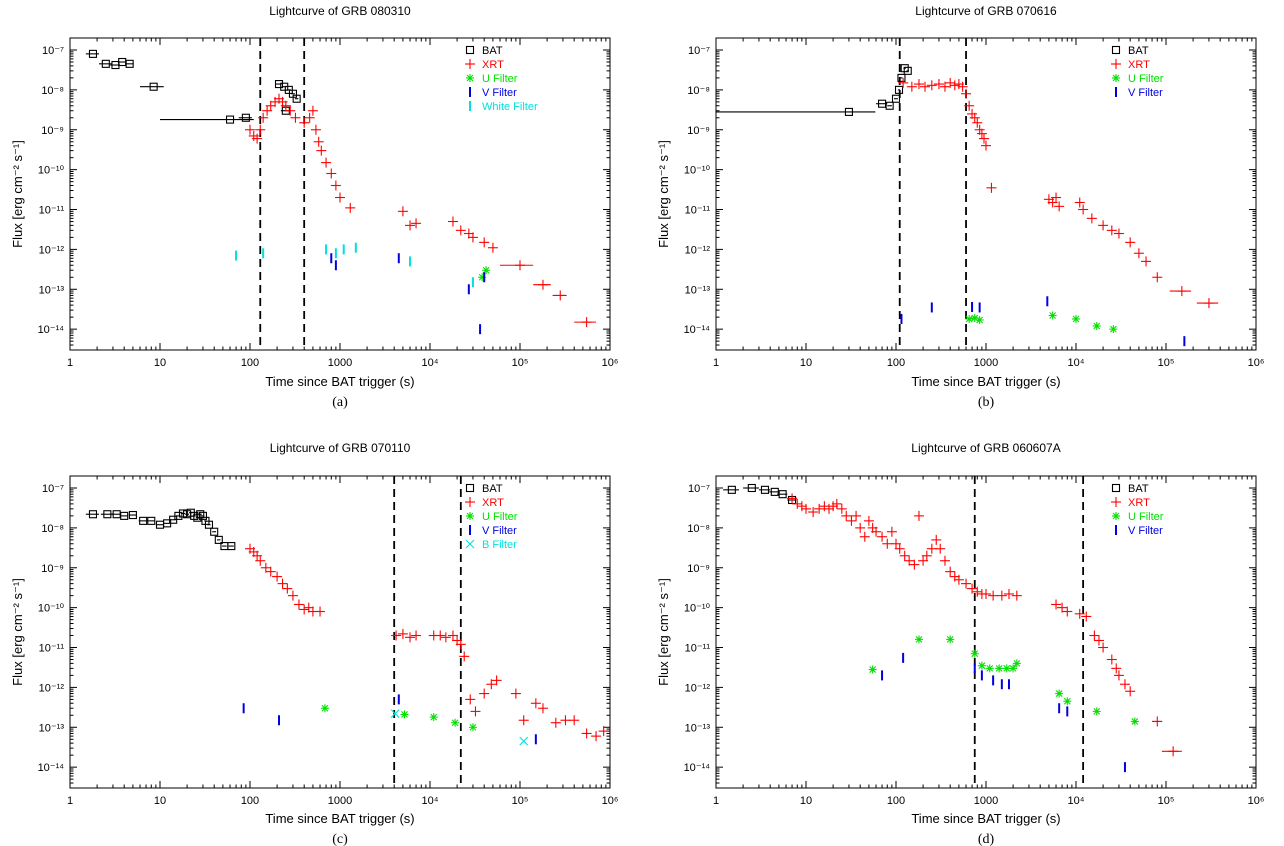  I want to click on x-tick-label: 100, so click(896, 363).